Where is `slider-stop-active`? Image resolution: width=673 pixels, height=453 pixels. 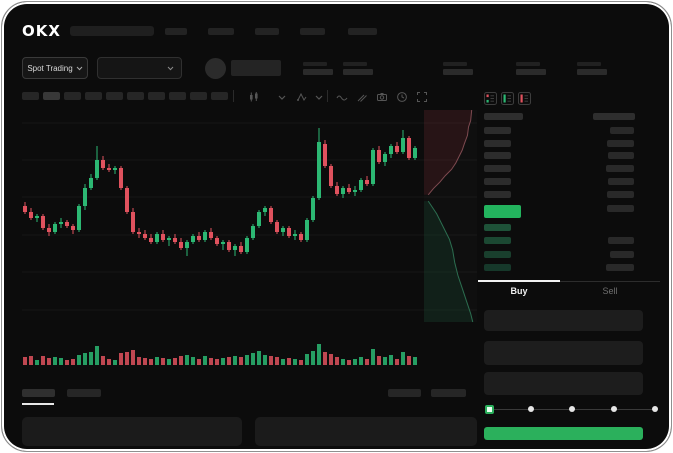 slider-stop-active is located at coordinates (489, 409).